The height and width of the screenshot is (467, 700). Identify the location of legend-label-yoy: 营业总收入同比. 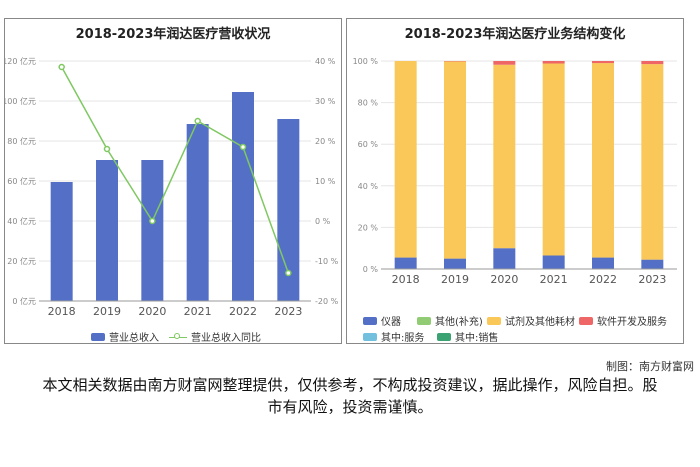
(226, 338).